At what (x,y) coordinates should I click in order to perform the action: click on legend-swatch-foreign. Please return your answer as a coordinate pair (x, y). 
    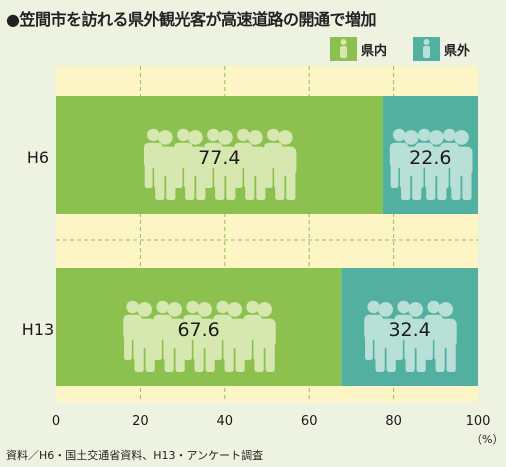
    Looking at the image, I should click on (426, 49).